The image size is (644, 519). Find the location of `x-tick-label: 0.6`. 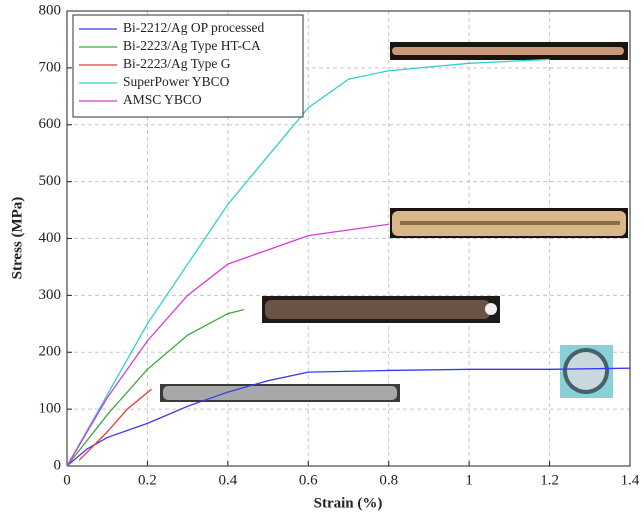

x-tick-label: 0.6 is located at coordinates (308, 480).